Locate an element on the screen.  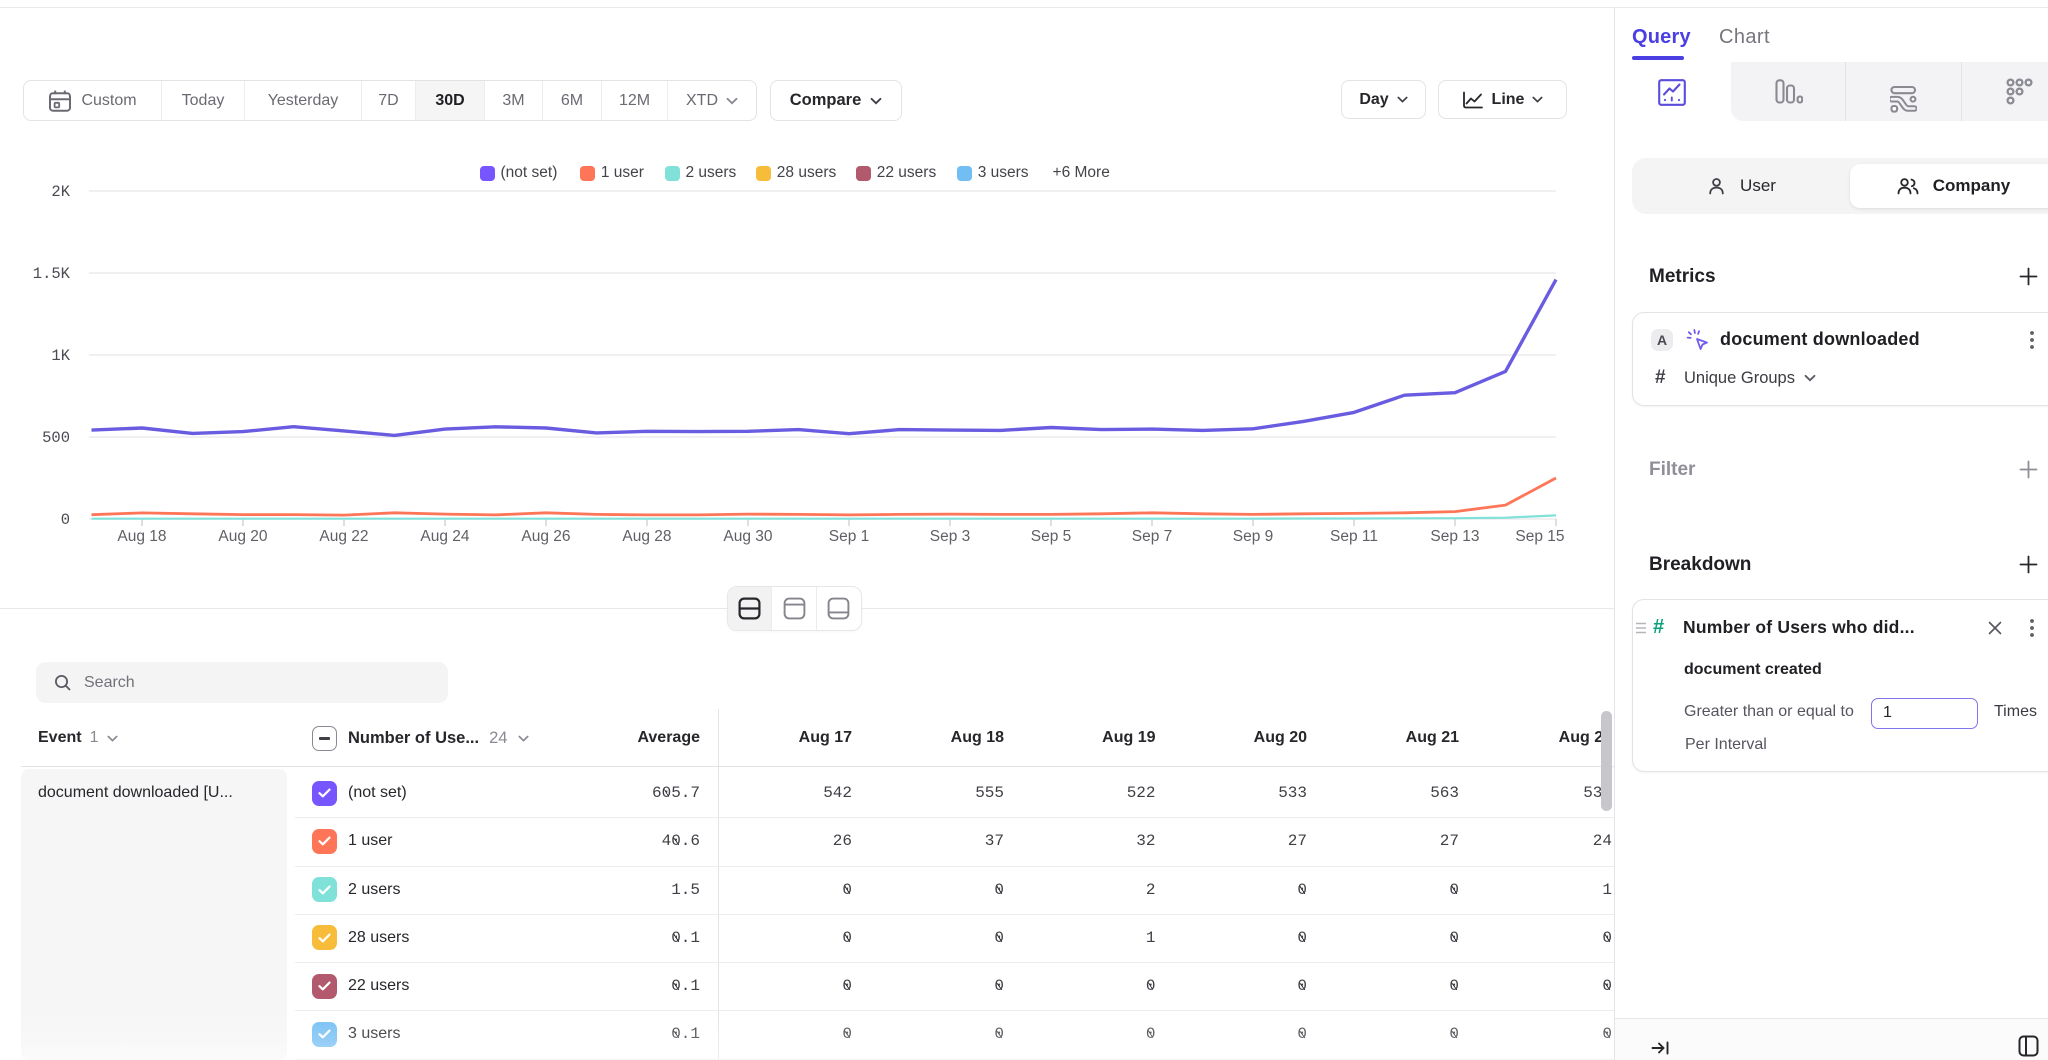
svg-text: Sep 13 is located at coordinates (1454, 536).